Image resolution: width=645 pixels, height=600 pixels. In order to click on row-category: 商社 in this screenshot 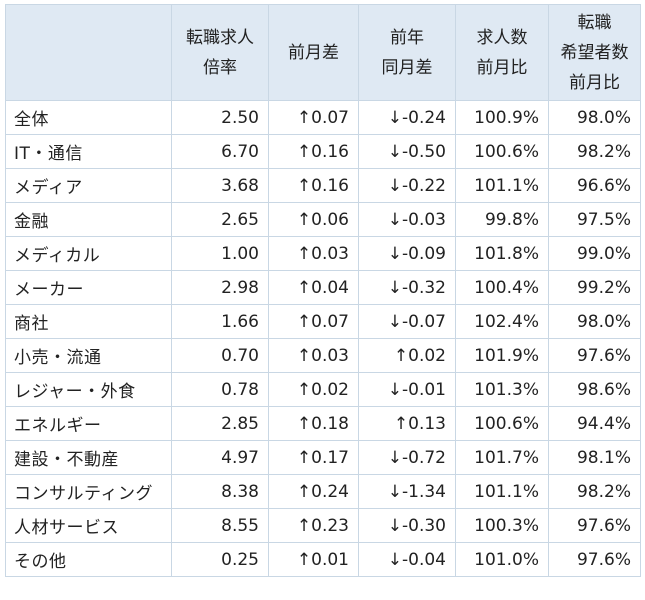, I will do `click(88, 321)`.